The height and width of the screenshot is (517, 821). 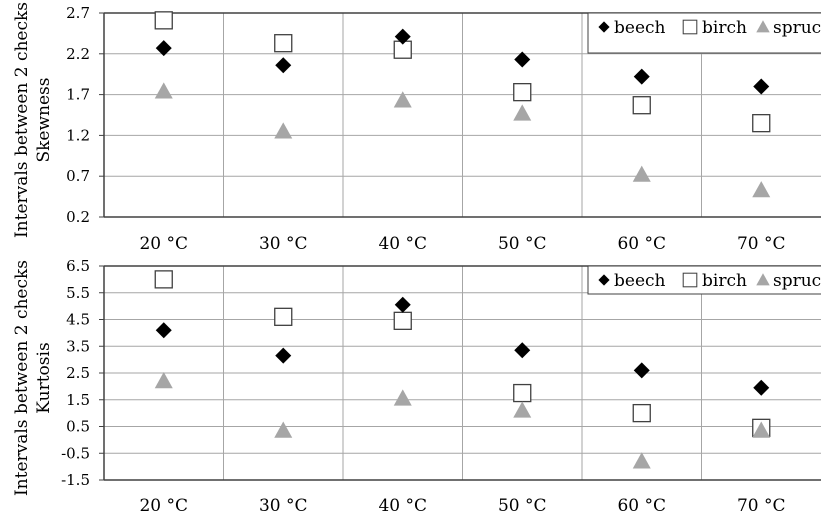 I want to click on y-tick-label: 6.5, so click(x=78, y=266).